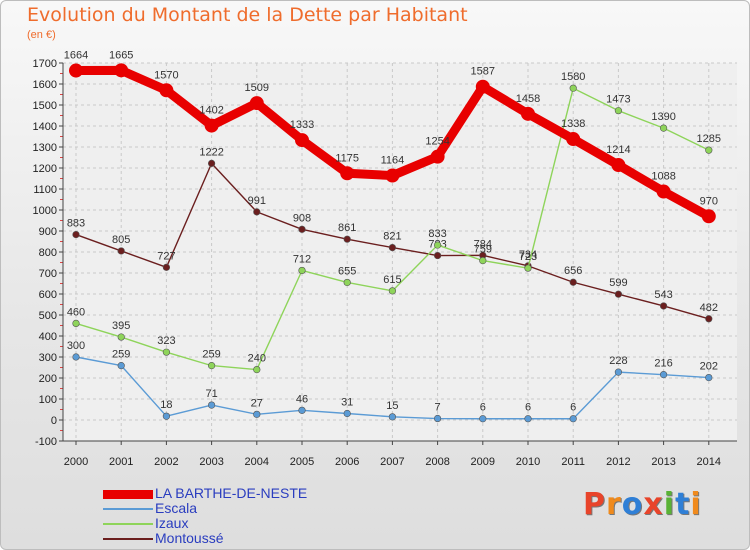 The image size is (750, 550). What do you see at coordinates (48, 274) in the screenshot?
I see `y-tick-label: 700` at bounding box center [48, 274].